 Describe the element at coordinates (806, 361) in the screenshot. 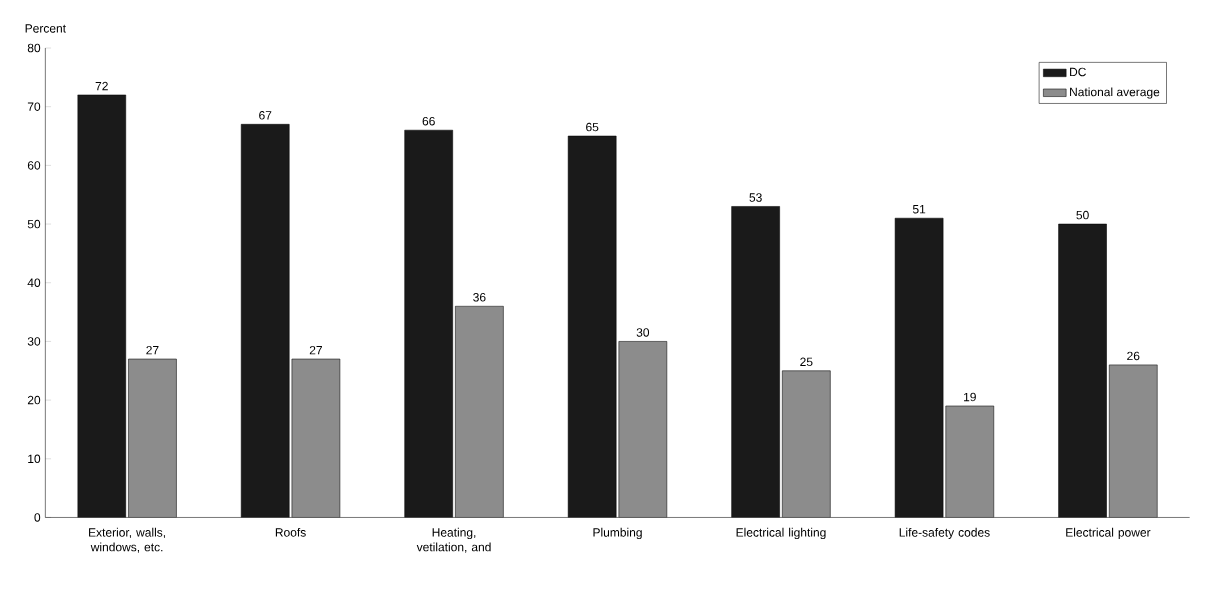

I see `data-label: 25` at that location.